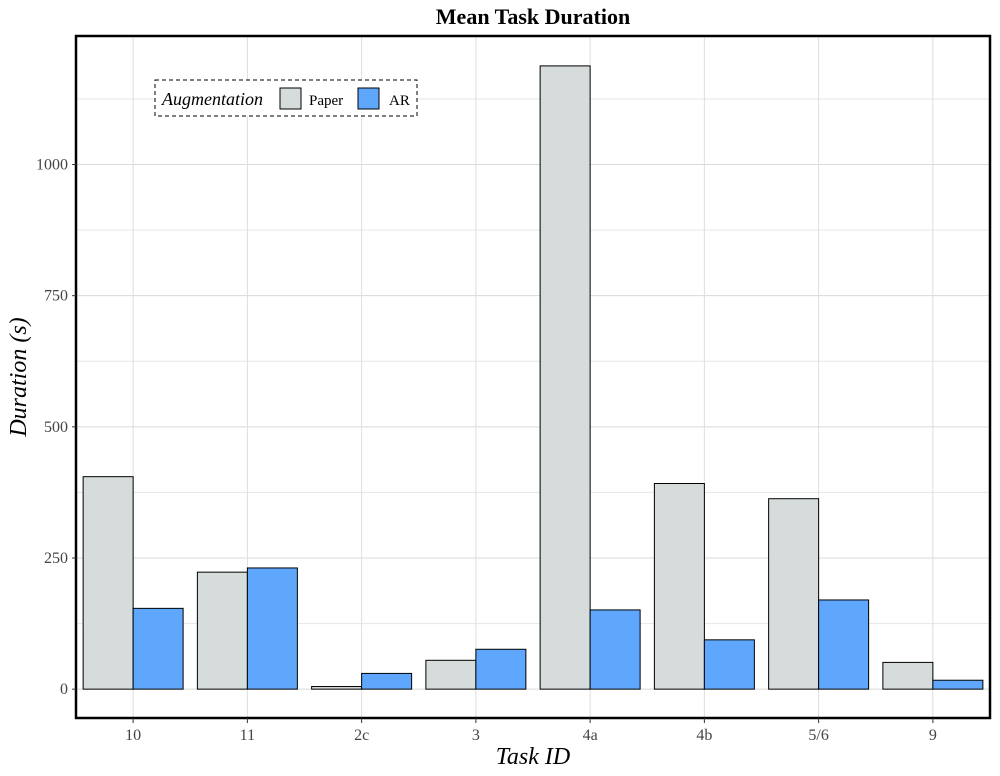 This screenshot has width=1000, height=776. What do you see at coordinates (729, 664) in the screenshot?
I see `bar-ar-4b` at bounding box center [729, 664].